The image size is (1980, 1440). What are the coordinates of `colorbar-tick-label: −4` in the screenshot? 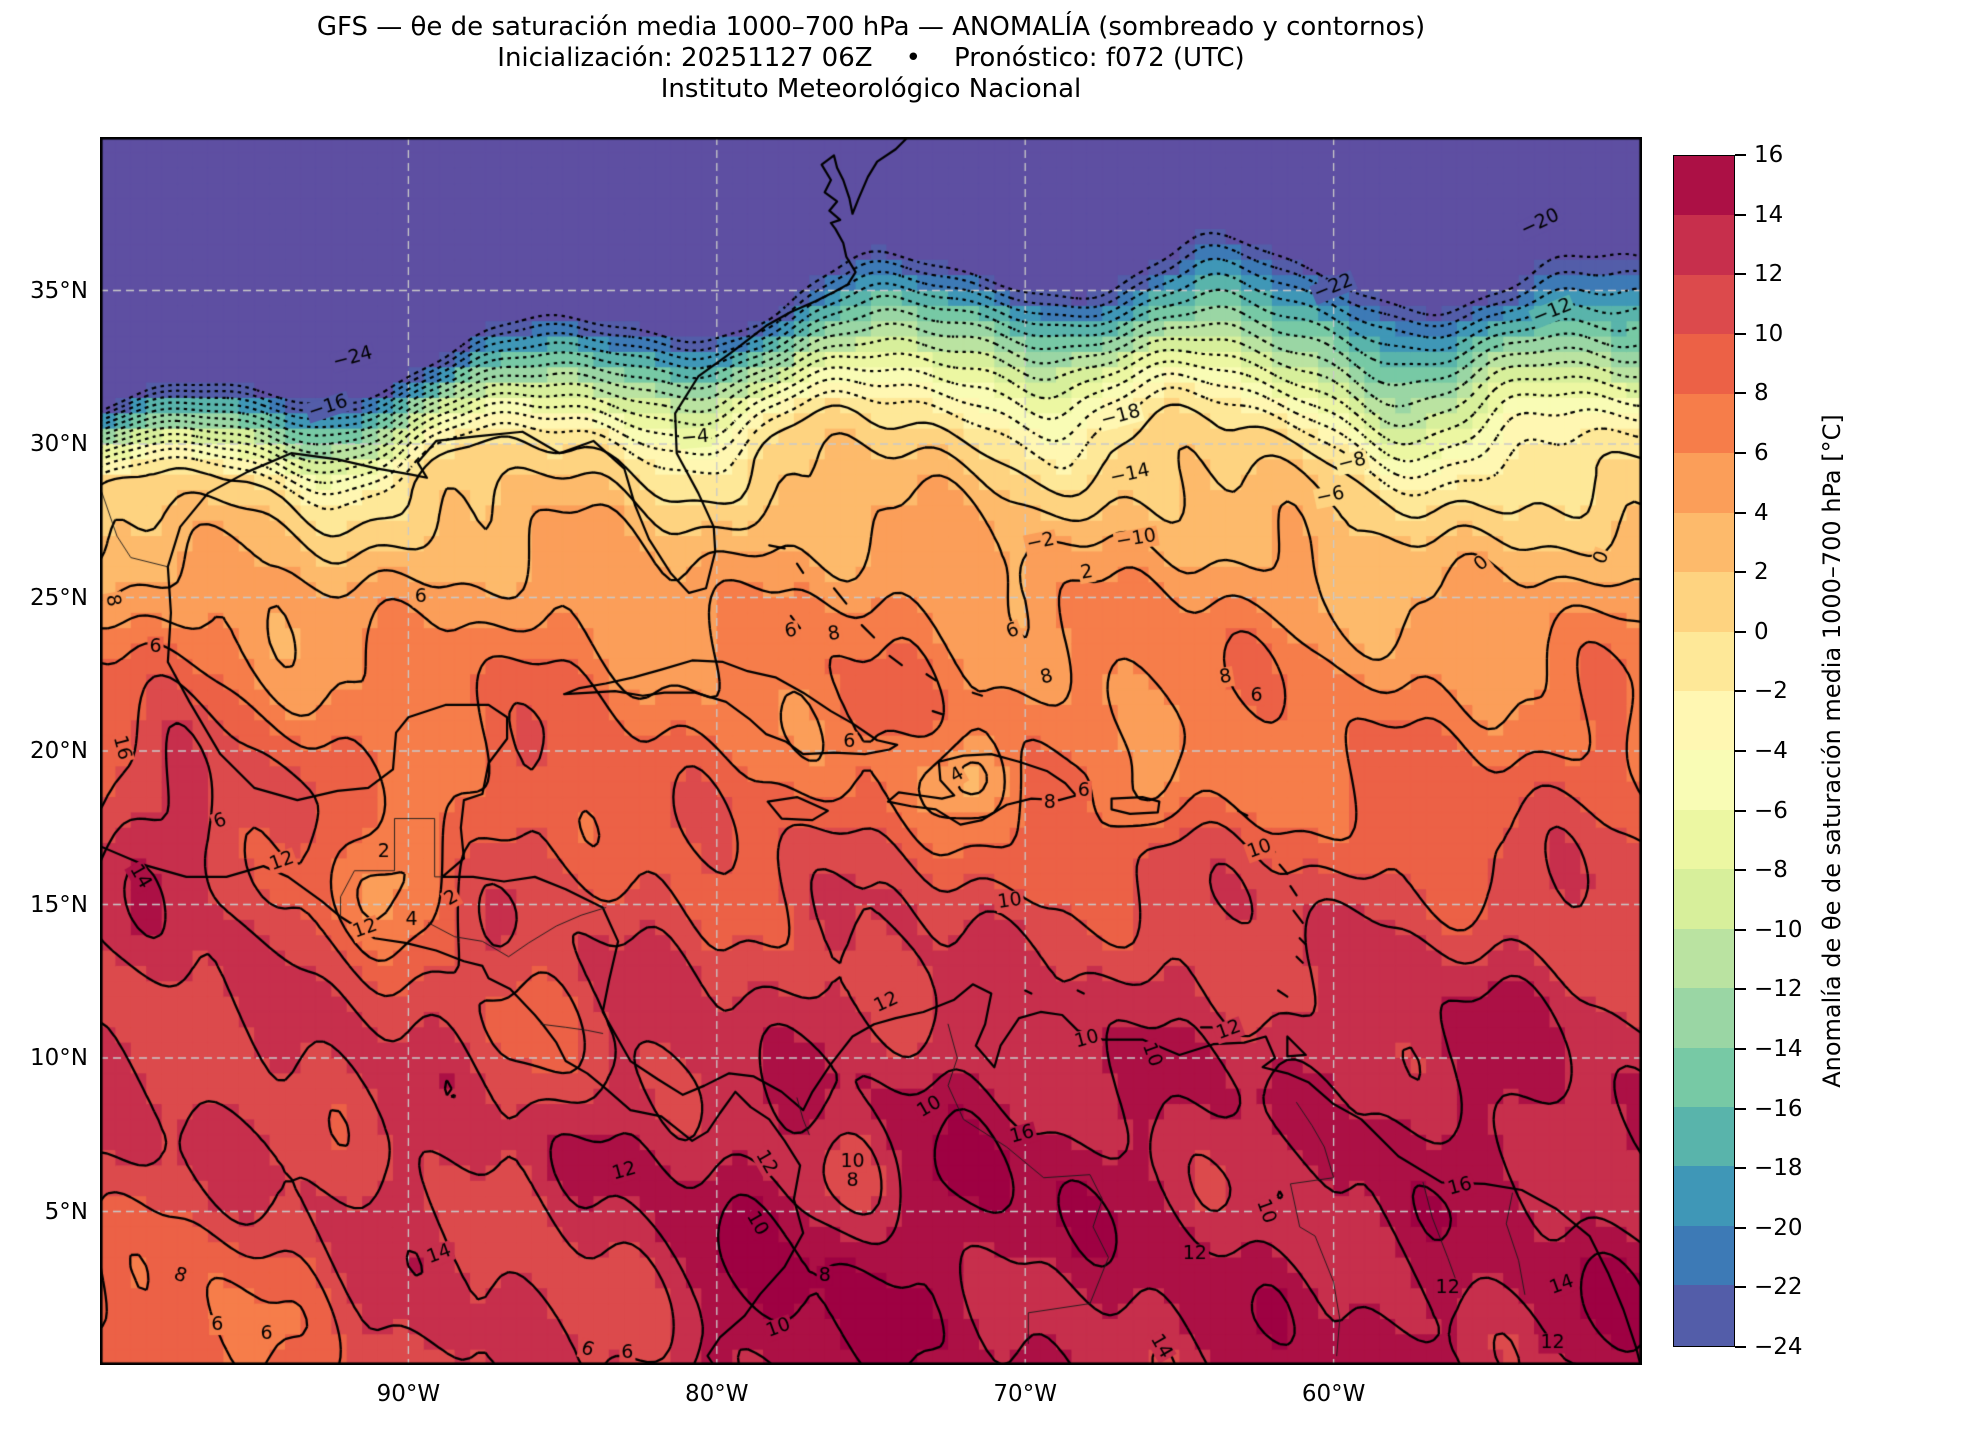 It's located at (1771, 751).